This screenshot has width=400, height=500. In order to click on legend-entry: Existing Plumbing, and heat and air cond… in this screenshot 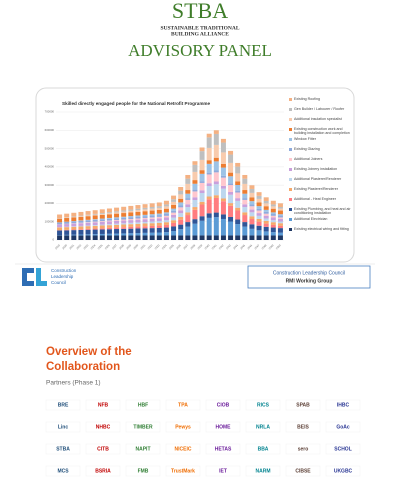, I will do `click(320, 212)`.